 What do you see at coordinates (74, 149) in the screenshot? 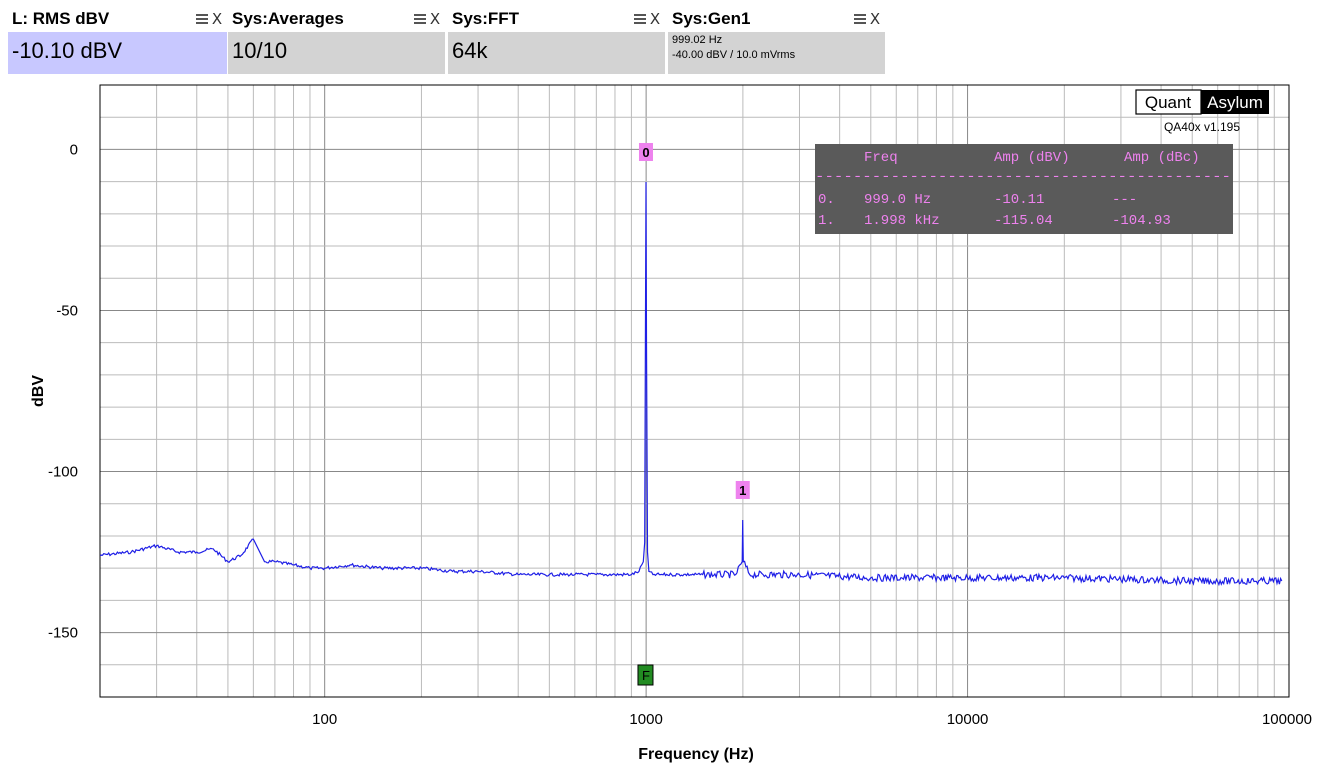
I see `y-tick-label: 0` at bounding box center [74, 149].